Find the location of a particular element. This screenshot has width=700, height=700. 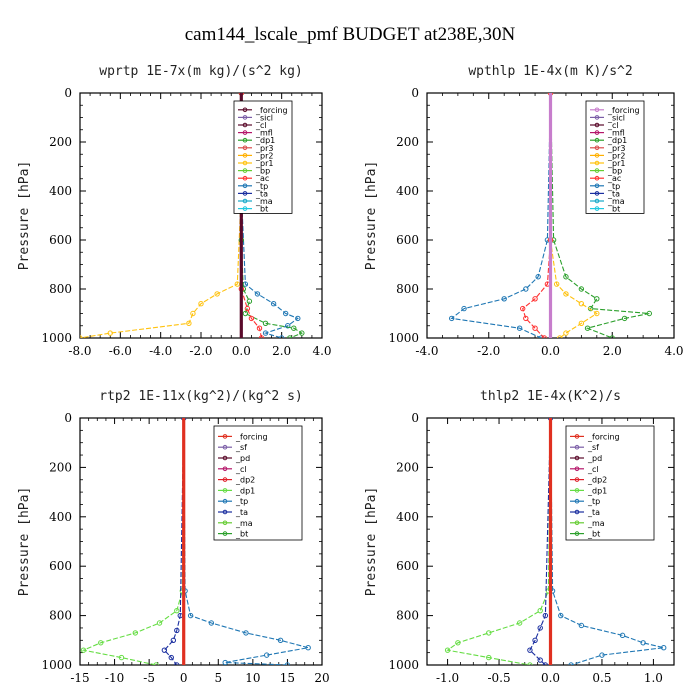

legend-marker-ma is located at coordinates (225, 523).